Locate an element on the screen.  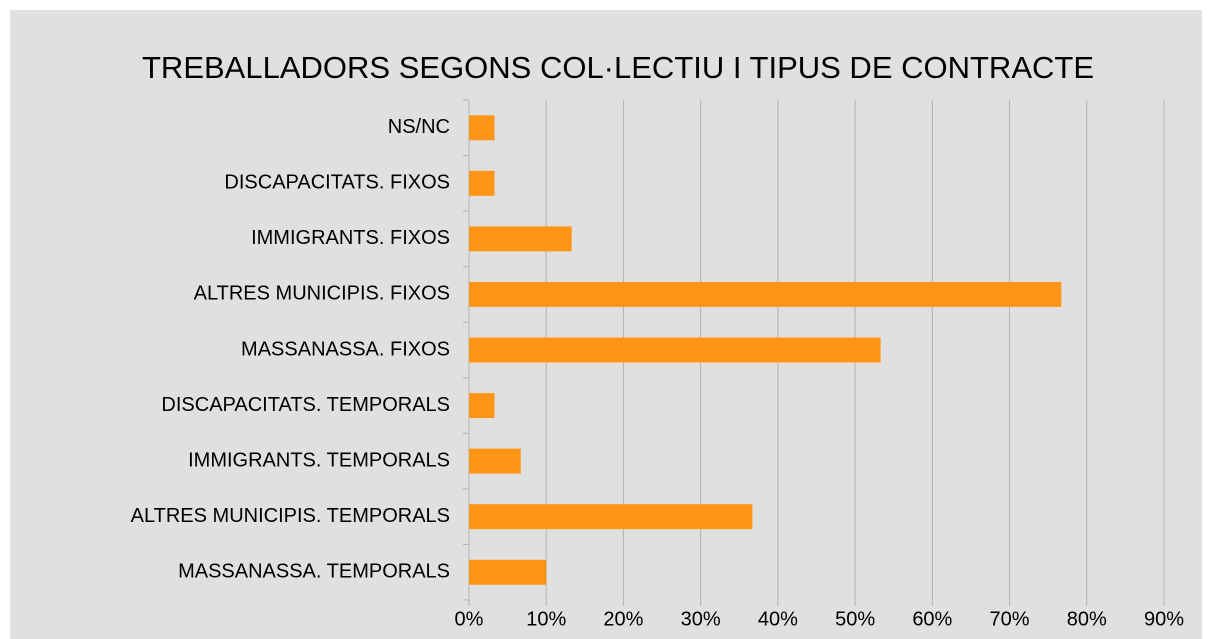
x-tick-label: 10% is located at coordinates (546, 619).